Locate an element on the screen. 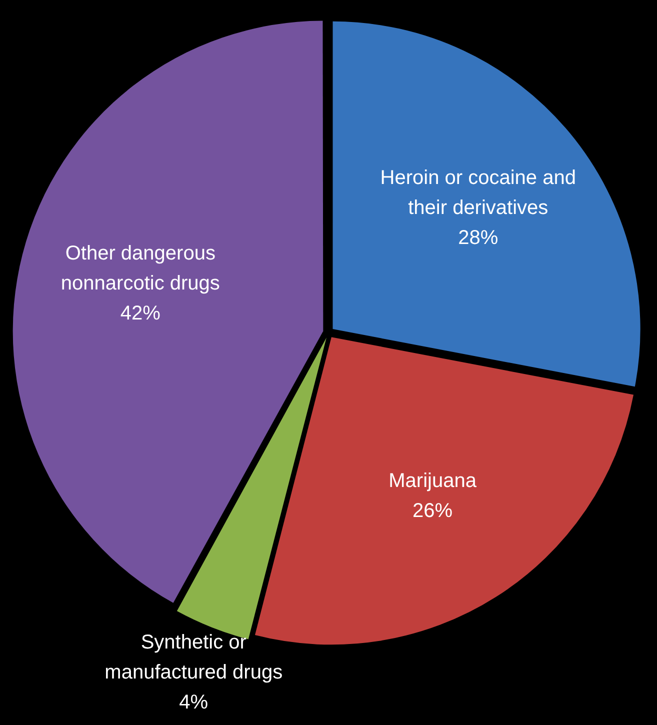 Image resolution: width=657 pixels, height=725 pixels. data-label: 4% is located at coordinates (193, 703).